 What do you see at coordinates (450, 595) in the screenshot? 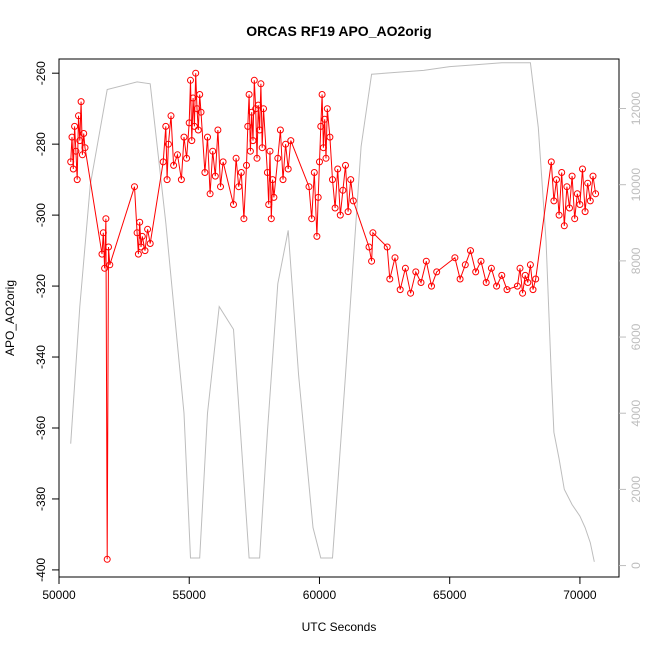
I see `x-tick-label: 65000` at bounding box center [450, 595].